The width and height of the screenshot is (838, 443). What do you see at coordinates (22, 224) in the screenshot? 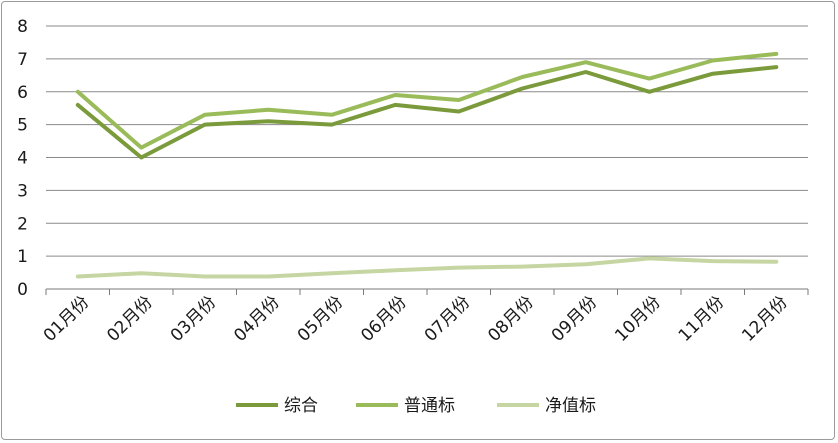
I see `y-tick-label: 2` at bounding box center [22, 224].